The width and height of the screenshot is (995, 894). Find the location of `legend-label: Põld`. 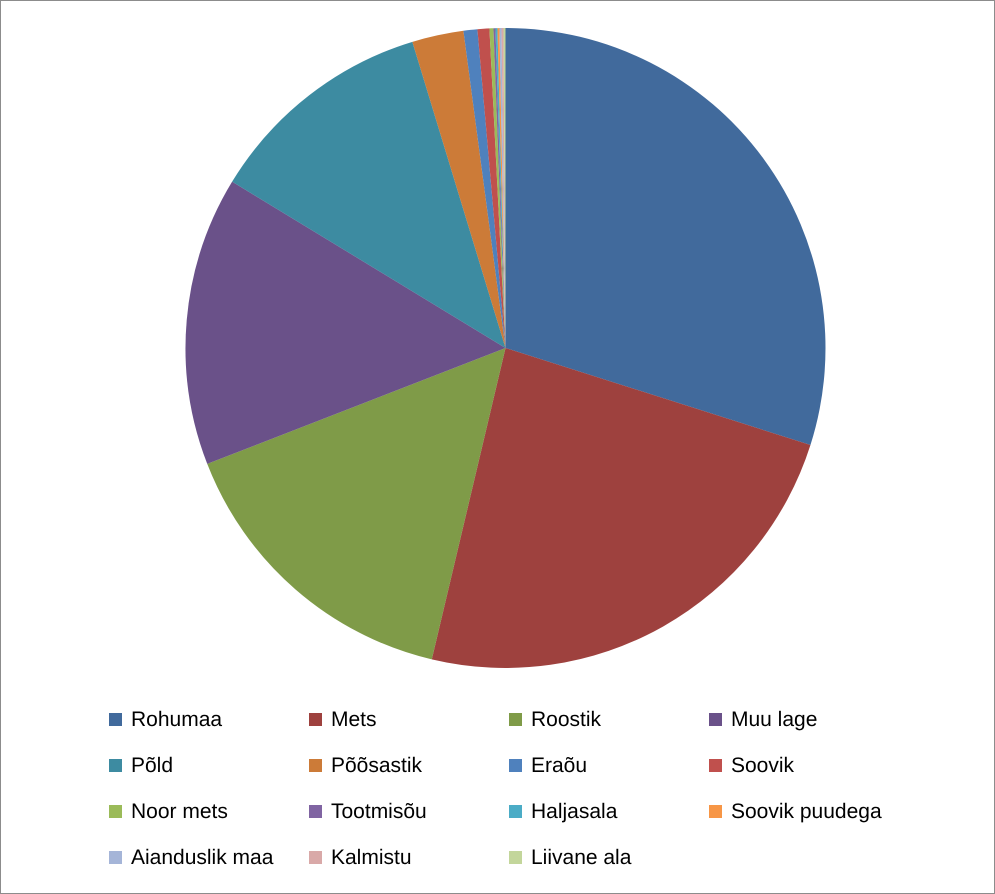

legend-label: Põld is located at coordinates (152, 766).